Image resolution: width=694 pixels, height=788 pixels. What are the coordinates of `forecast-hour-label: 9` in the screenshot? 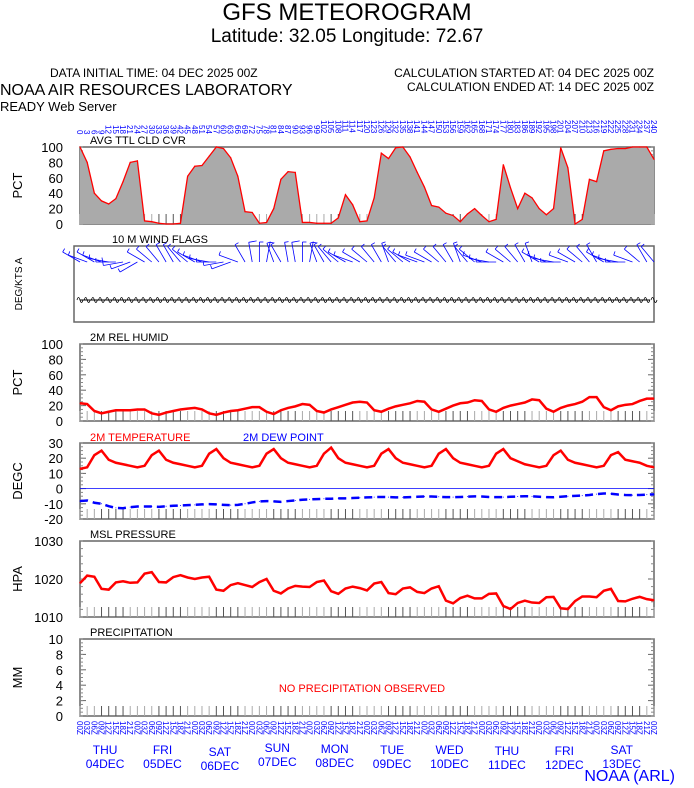 It's located at (101, 132).